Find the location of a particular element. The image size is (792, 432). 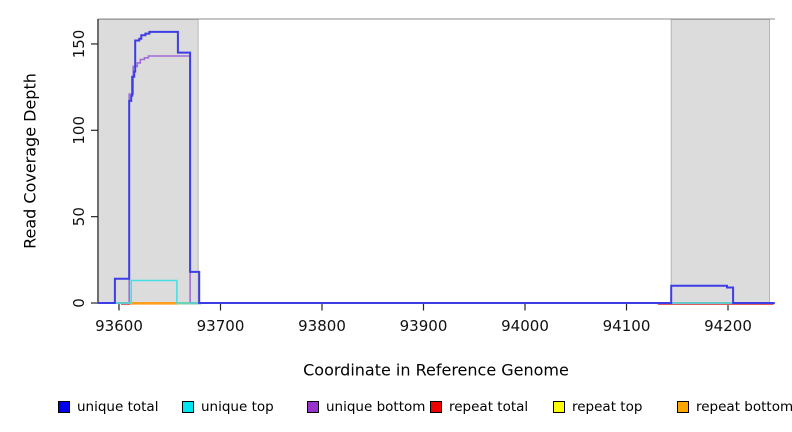

x-tick-label: 93800 is located at coordinates (322, 326).